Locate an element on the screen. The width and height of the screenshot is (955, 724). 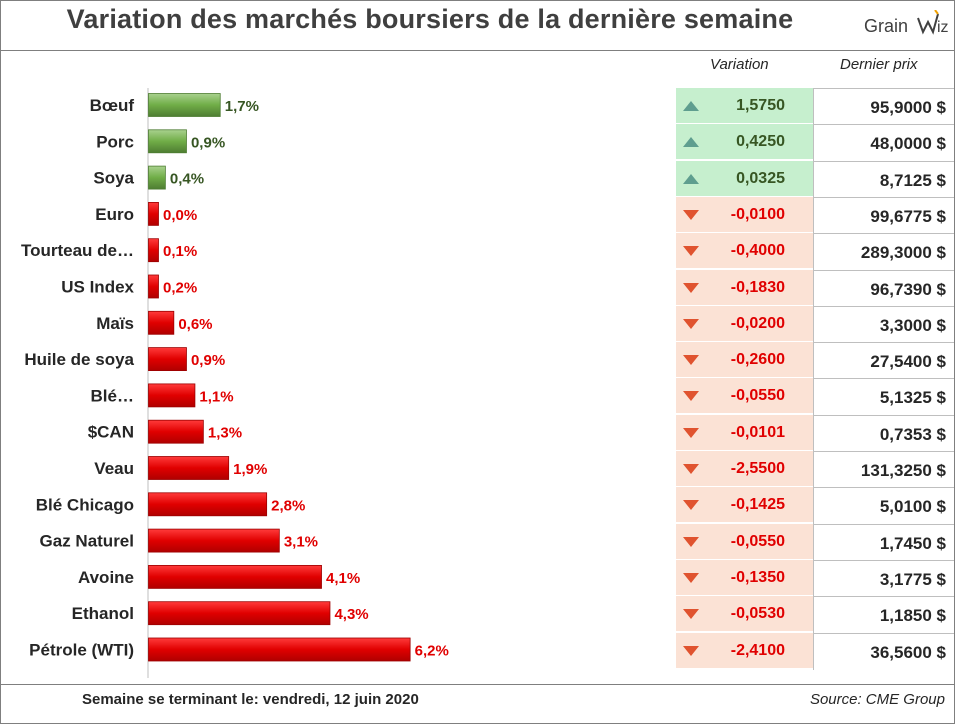
price-cell: 95,9000 $ is located at coordinates (883, 106).